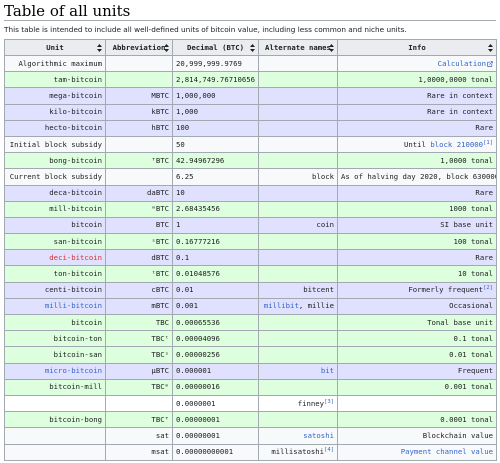 The image size is (500, 463). Describe the element at coordinates (215, 128) in the screenshot. I see `cell-decimal: 100` at that location.